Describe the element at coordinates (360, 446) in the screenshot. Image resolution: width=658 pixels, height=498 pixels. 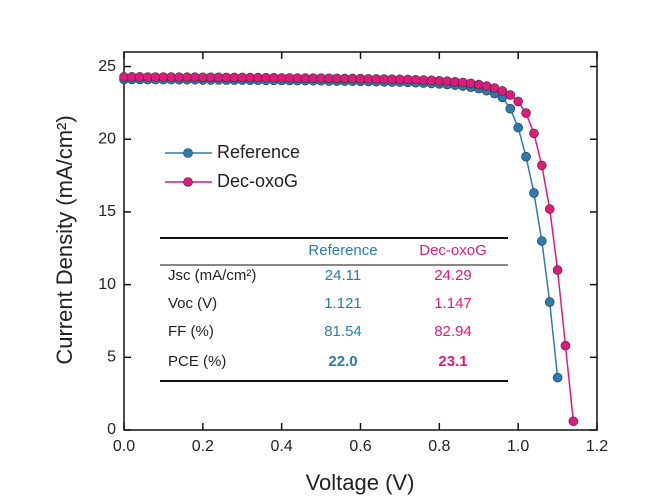
I see `x-tick-label: 0.6` at that location.